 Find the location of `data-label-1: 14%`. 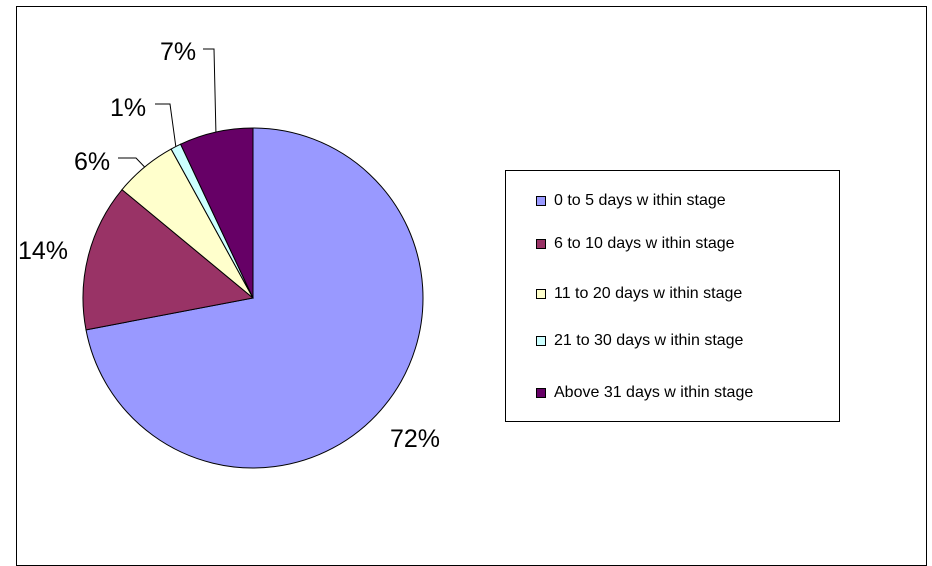

data-label-1: 14% is located at coordinates (43, 251).